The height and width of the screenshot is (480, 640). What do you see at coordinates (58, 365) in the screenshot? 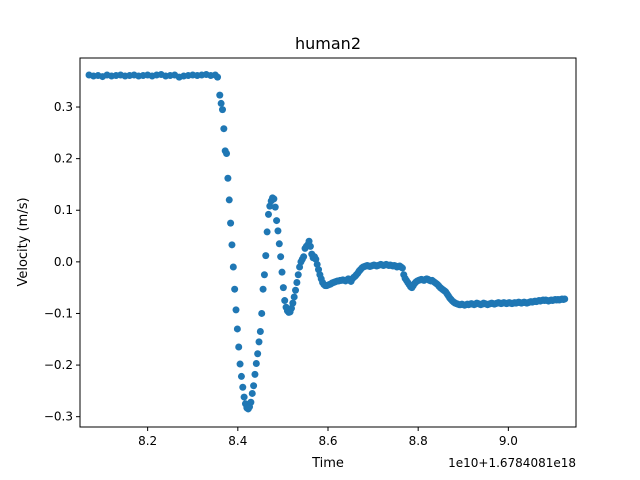
I see `y-tick-label: −0.2` at bounding box center [58, 365].